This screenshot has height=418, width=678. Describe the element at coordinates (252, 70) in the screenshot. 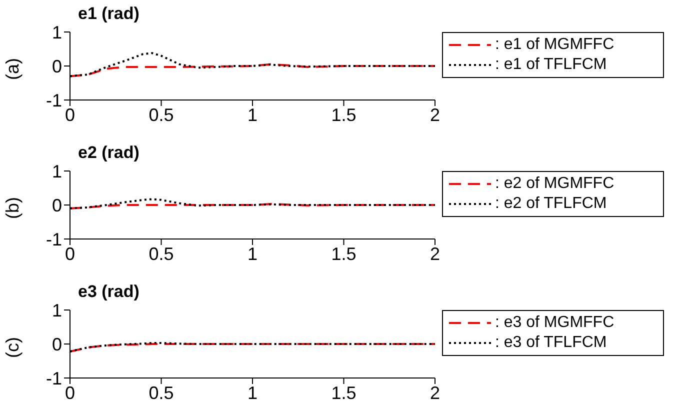

I see `line-series` at that location.